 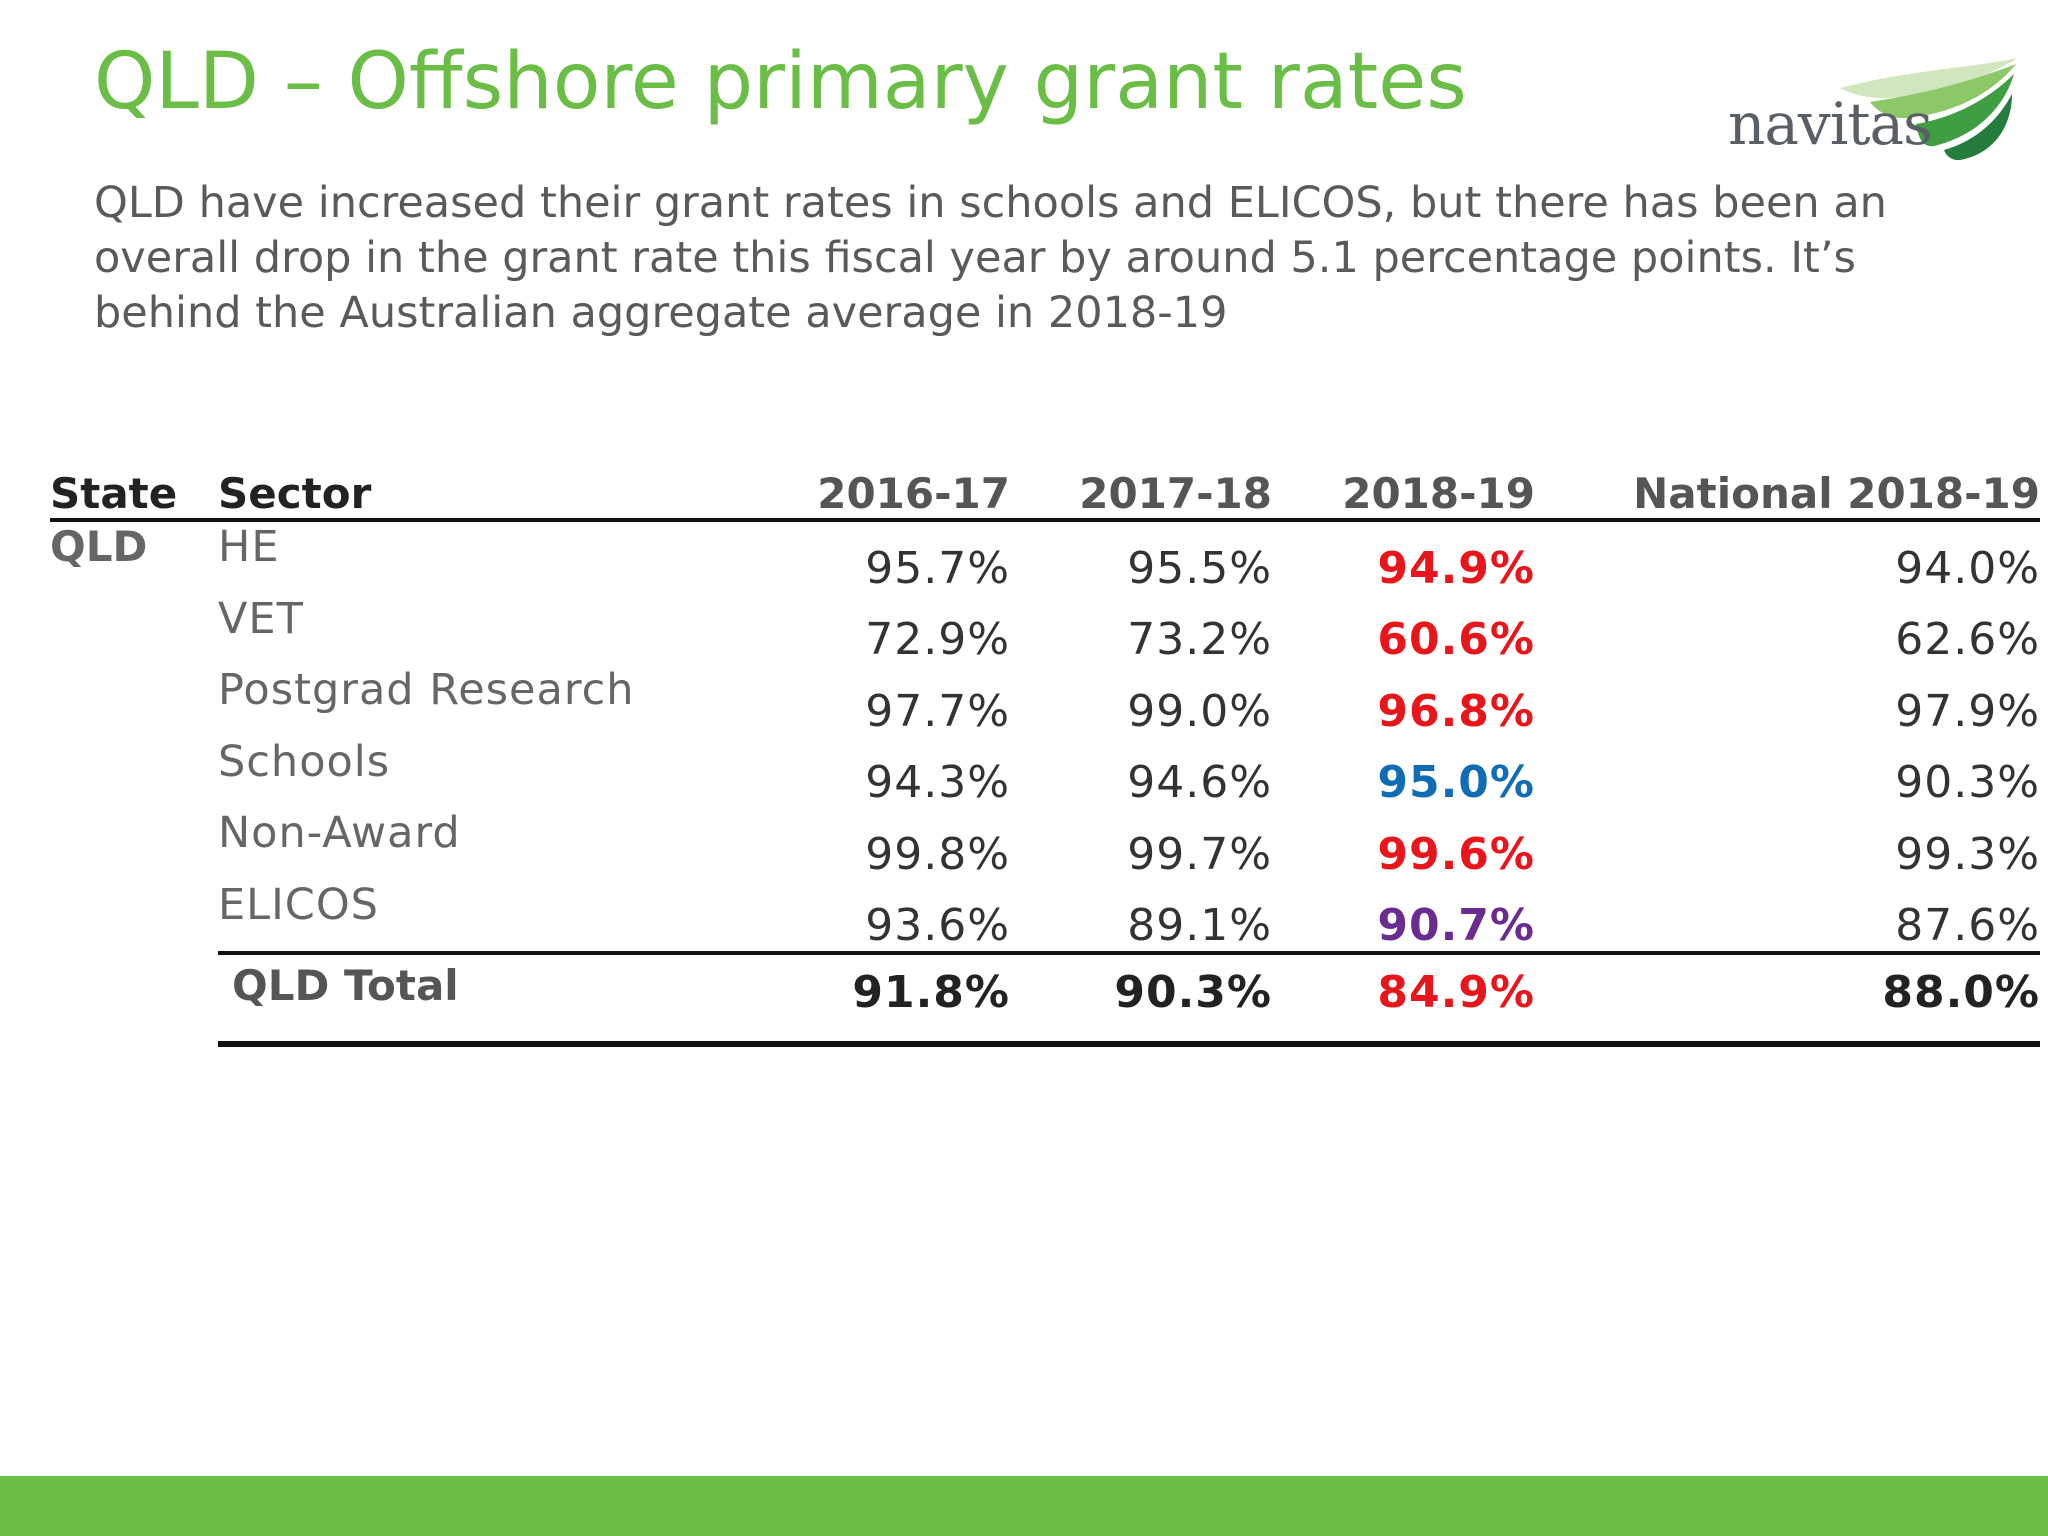 What do you see at coordinates (1787, 917) in the screenshot?
I see `value-national: 87.6%` at bounding box center [1787, 917].